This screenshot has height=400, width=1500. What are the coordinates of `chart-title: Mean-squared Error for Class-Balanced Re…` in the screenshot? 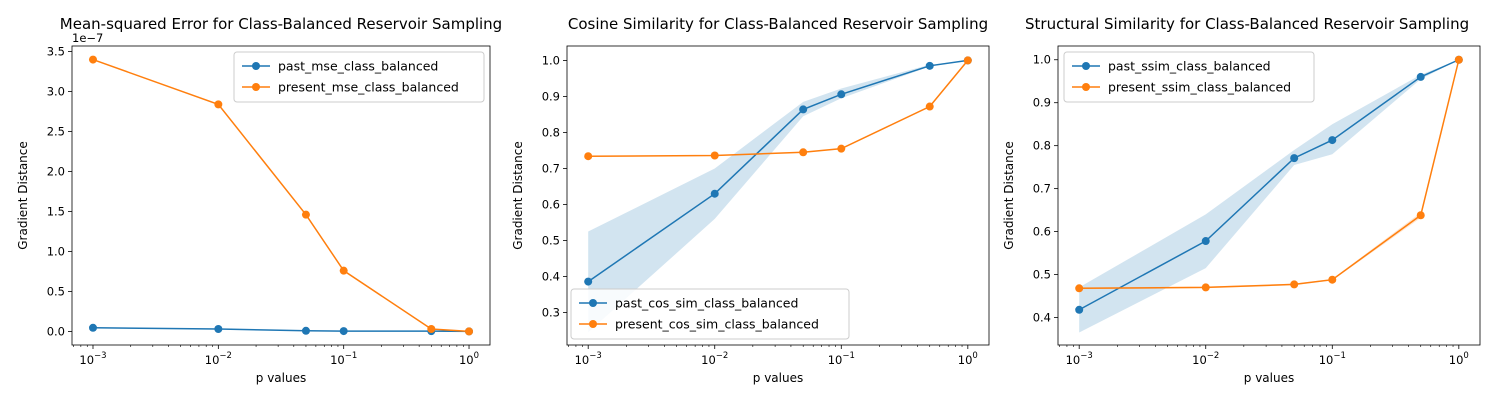 It's located at (281, 24).